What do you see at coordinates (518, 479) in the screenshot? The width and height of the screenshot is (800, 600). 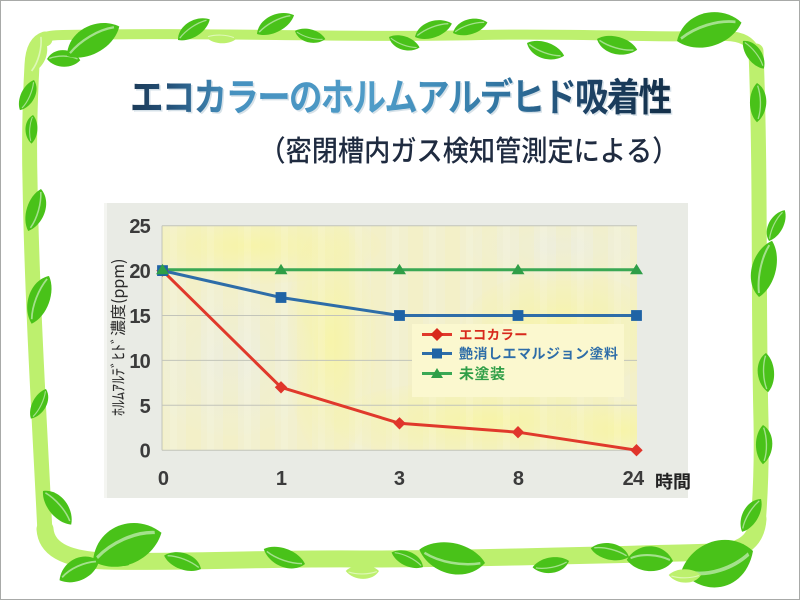 I see `svg-text: 8` at bounding box center [518, 479].